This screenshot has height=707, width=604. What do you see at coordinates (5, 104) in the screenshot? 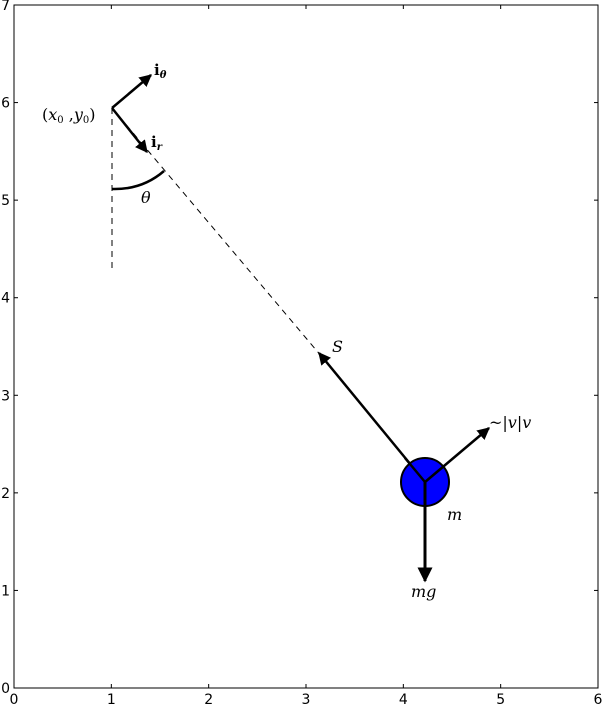
I see `y-tick-label: 6` at bounding box center [5, 104].